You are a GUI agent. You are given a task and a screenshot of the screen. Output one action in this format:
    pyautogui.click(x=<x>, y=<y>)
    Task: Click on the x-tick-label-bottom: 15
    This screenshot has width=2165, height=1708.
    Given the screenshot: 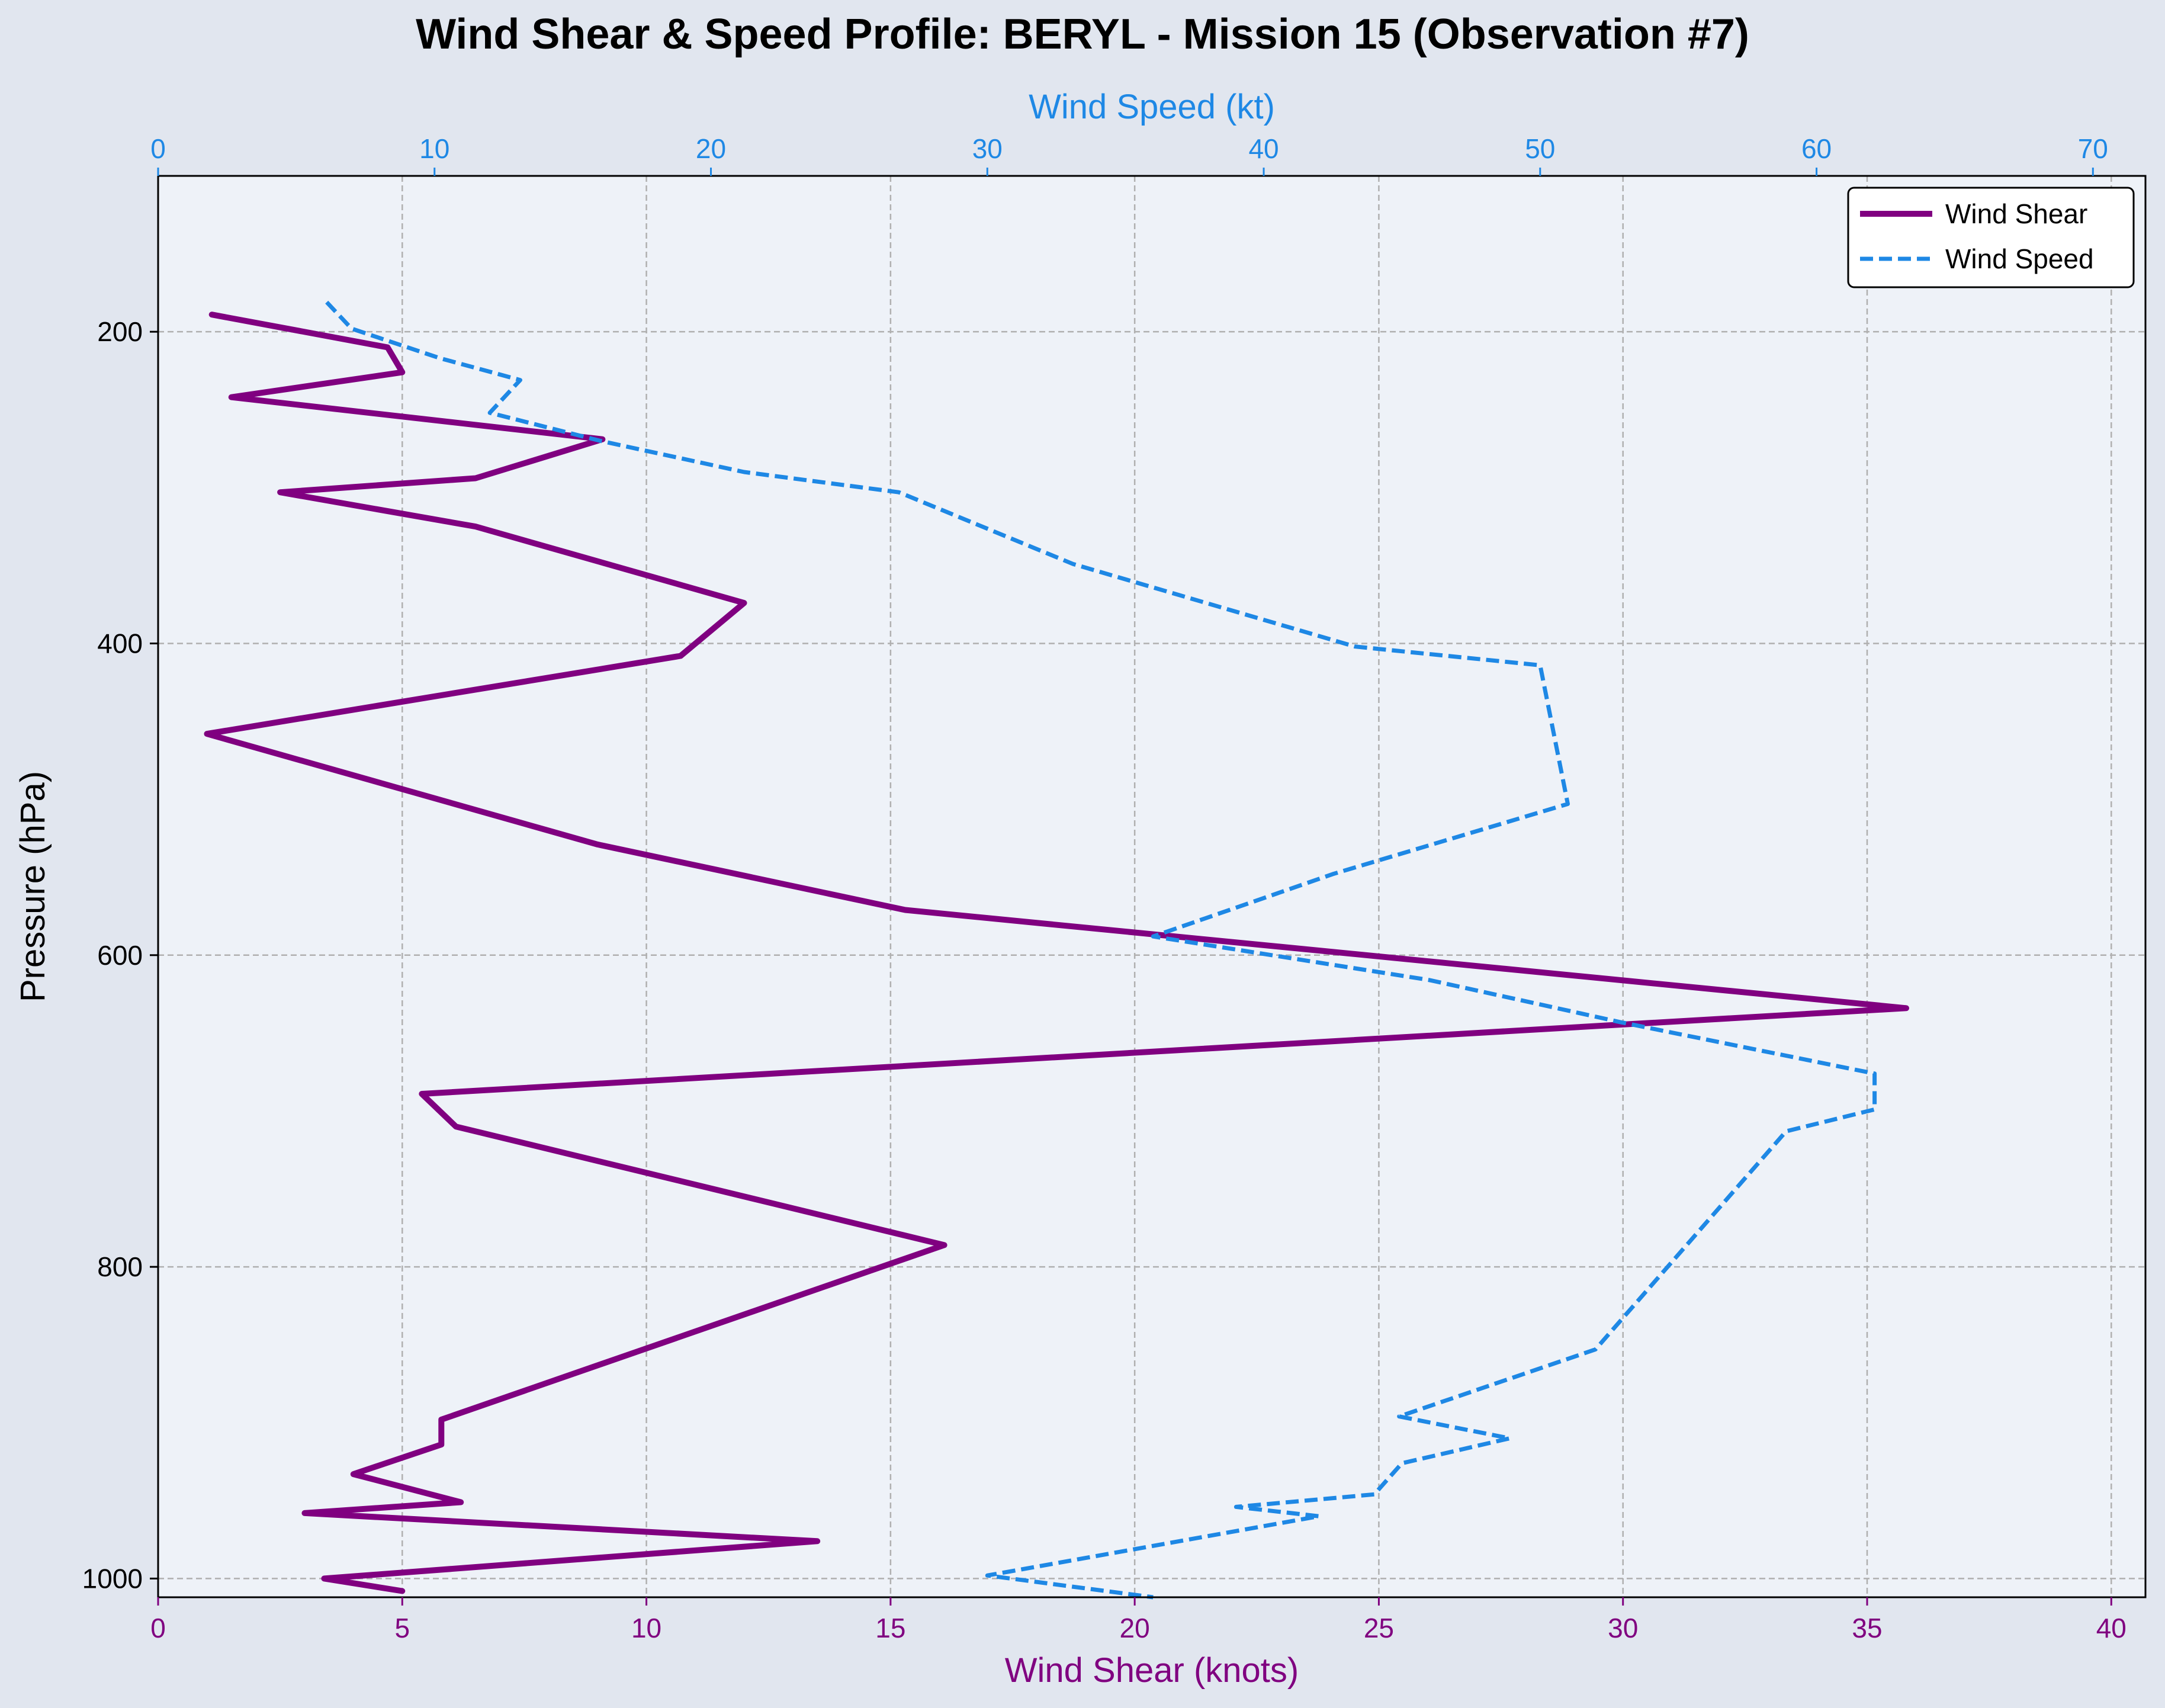 What is the action you would take?
    pyautogui.click(x=890, y=1628)
    